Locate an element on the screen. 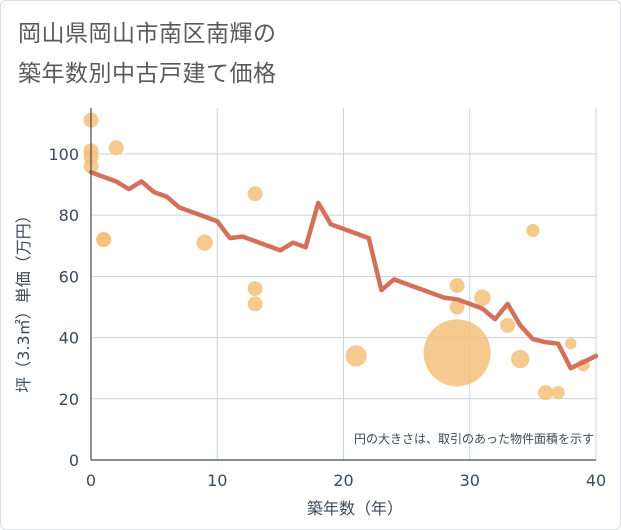 The image size is (621, 530). x-tick-label: 20 is located at coordinates (343, 480).